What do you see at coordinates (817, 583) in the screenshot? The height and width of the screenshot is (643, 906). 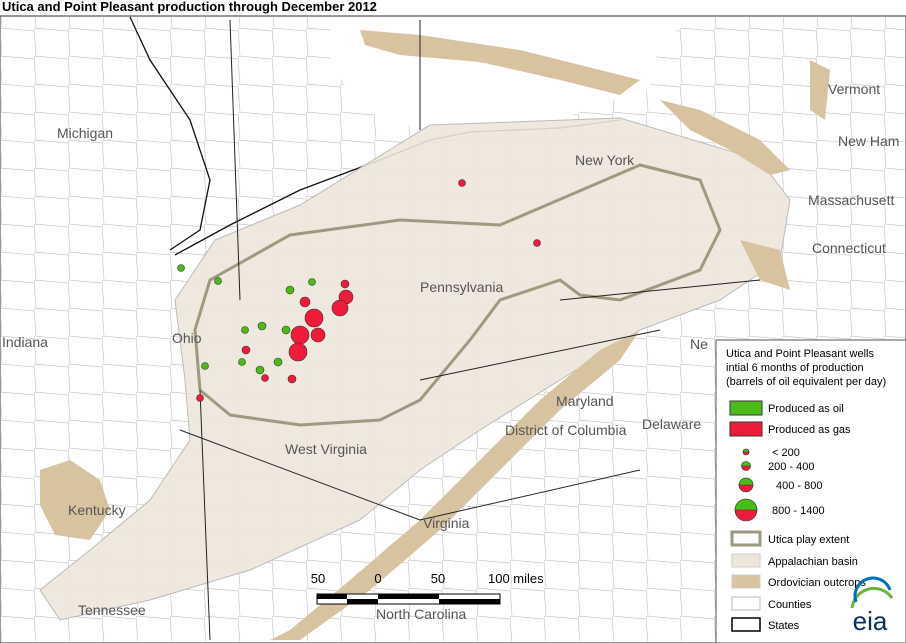 I see `legend-entry: Ordovician outcrops` at bounding box center [817, 583].